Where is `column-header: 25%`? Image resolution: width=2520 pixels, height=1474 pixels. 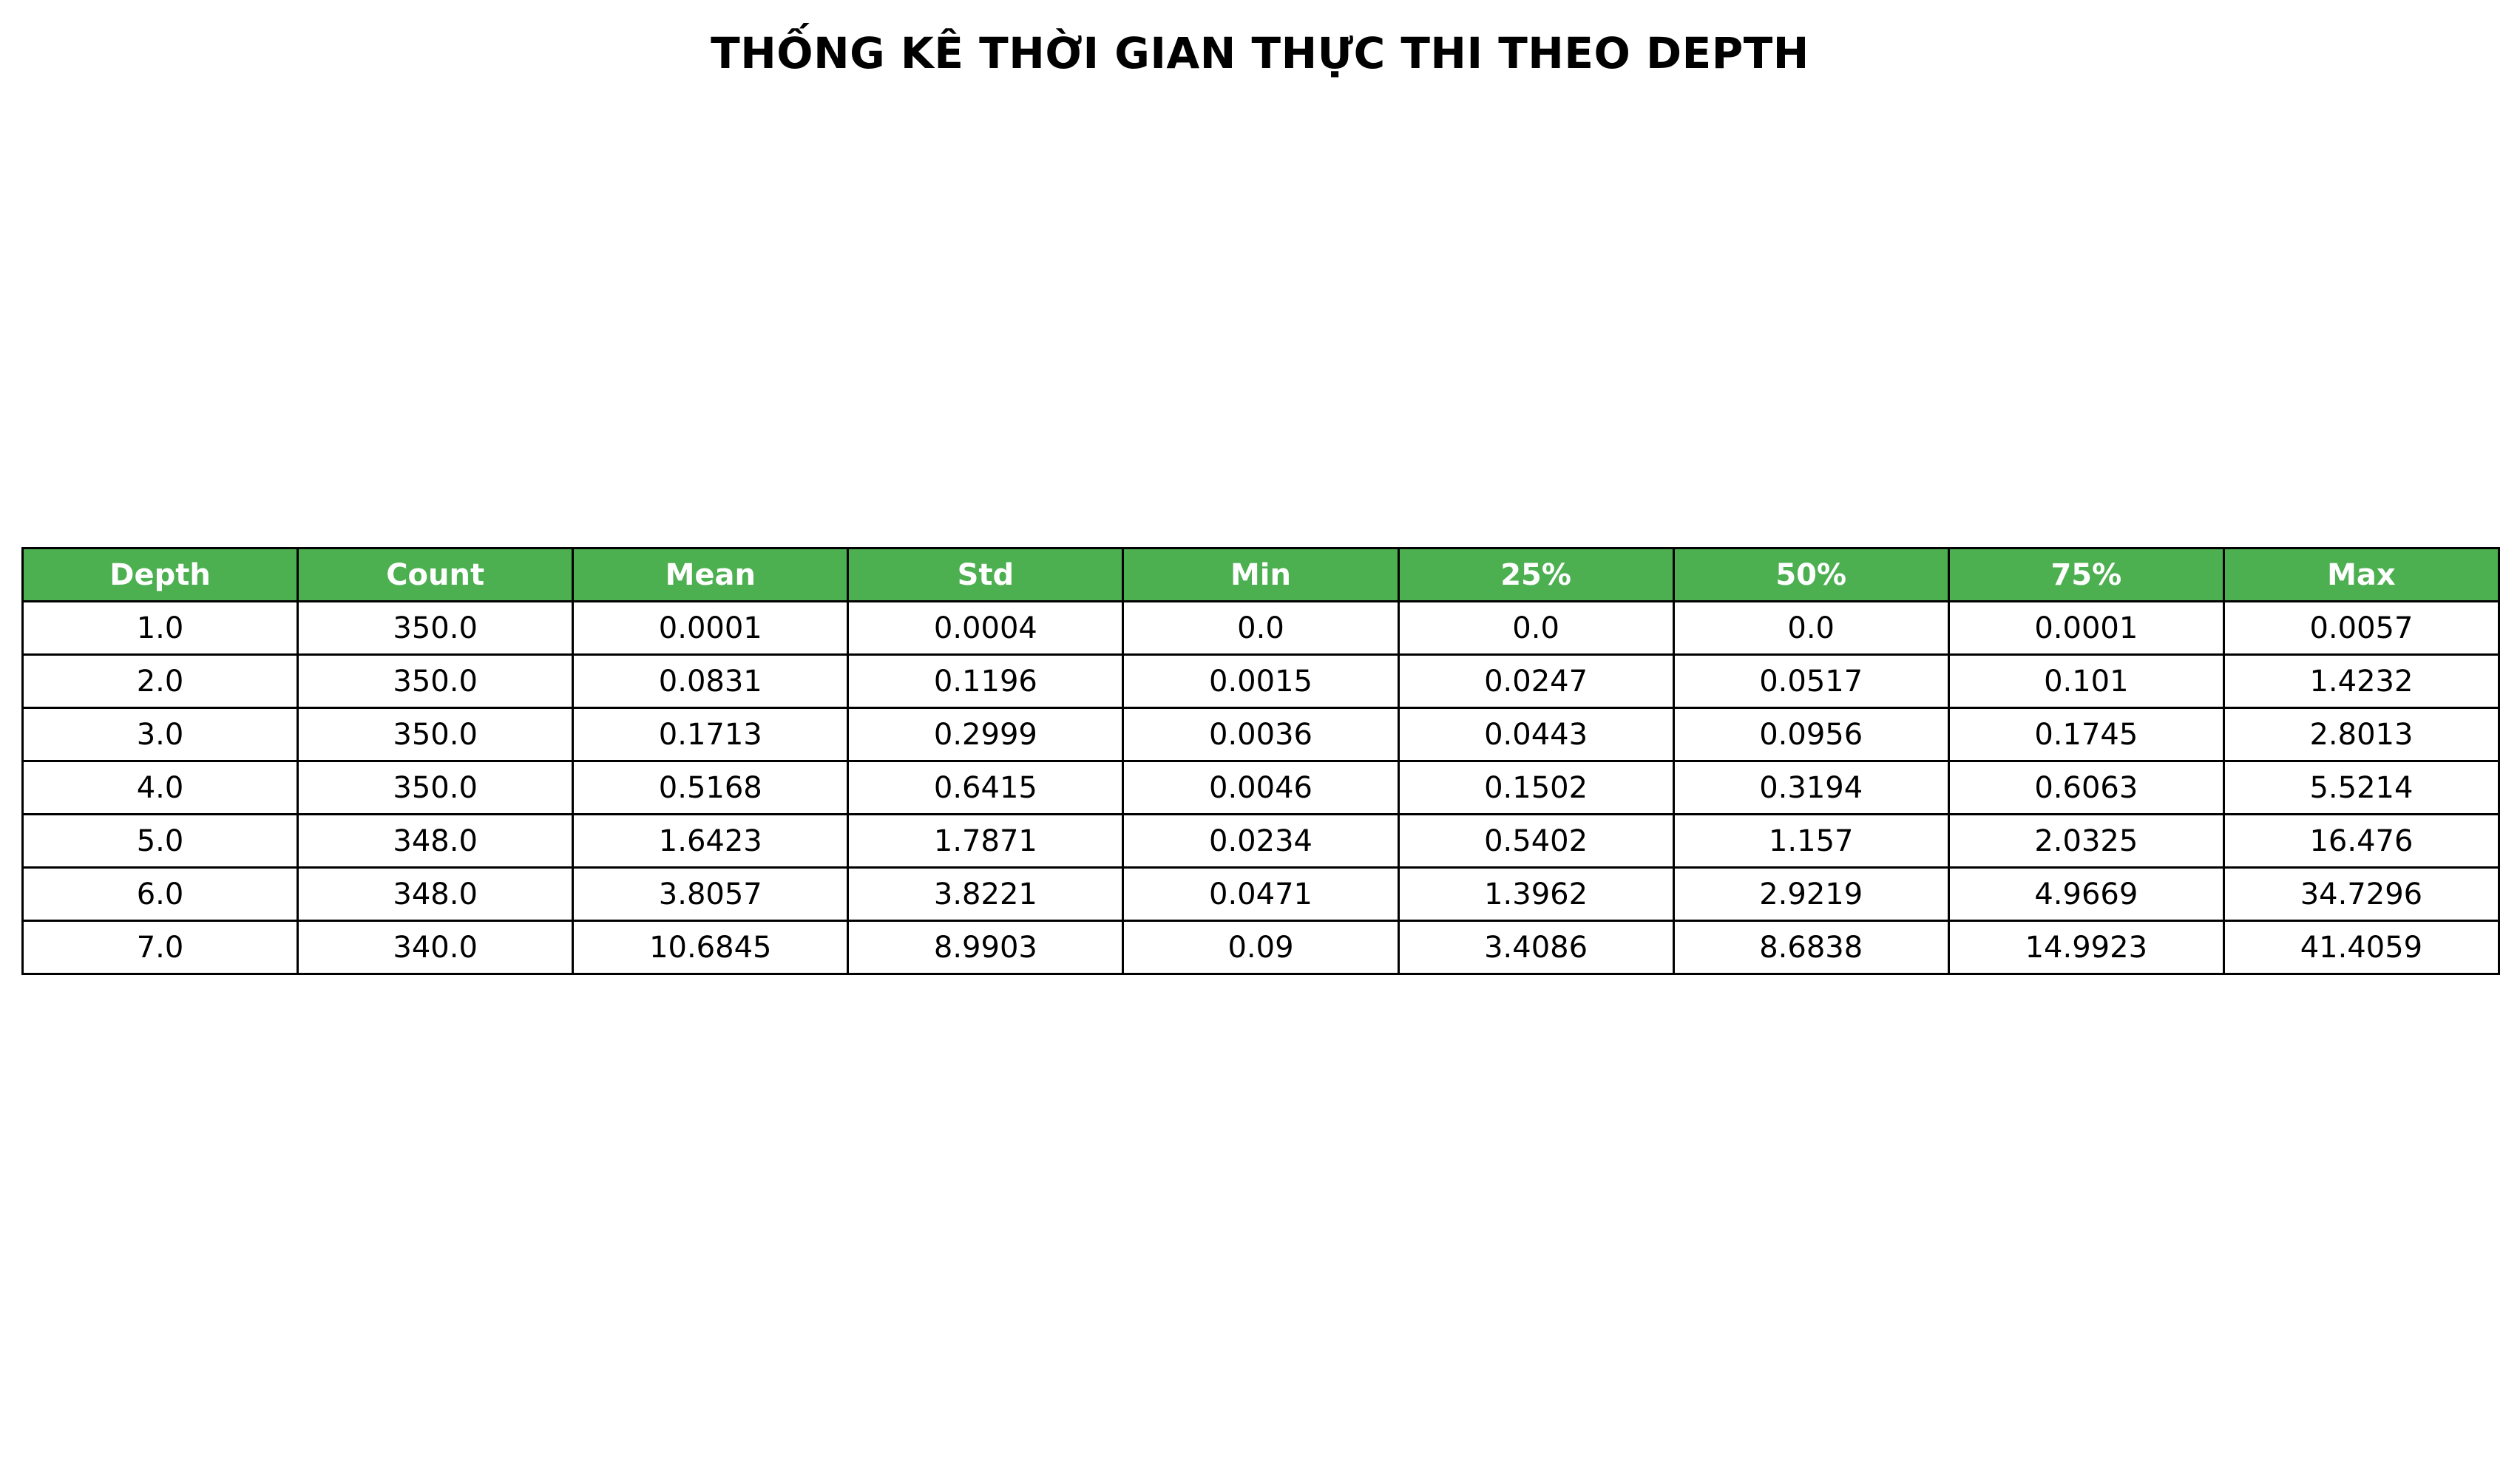
column-header: 25% is located at coordinates (1536, 574).